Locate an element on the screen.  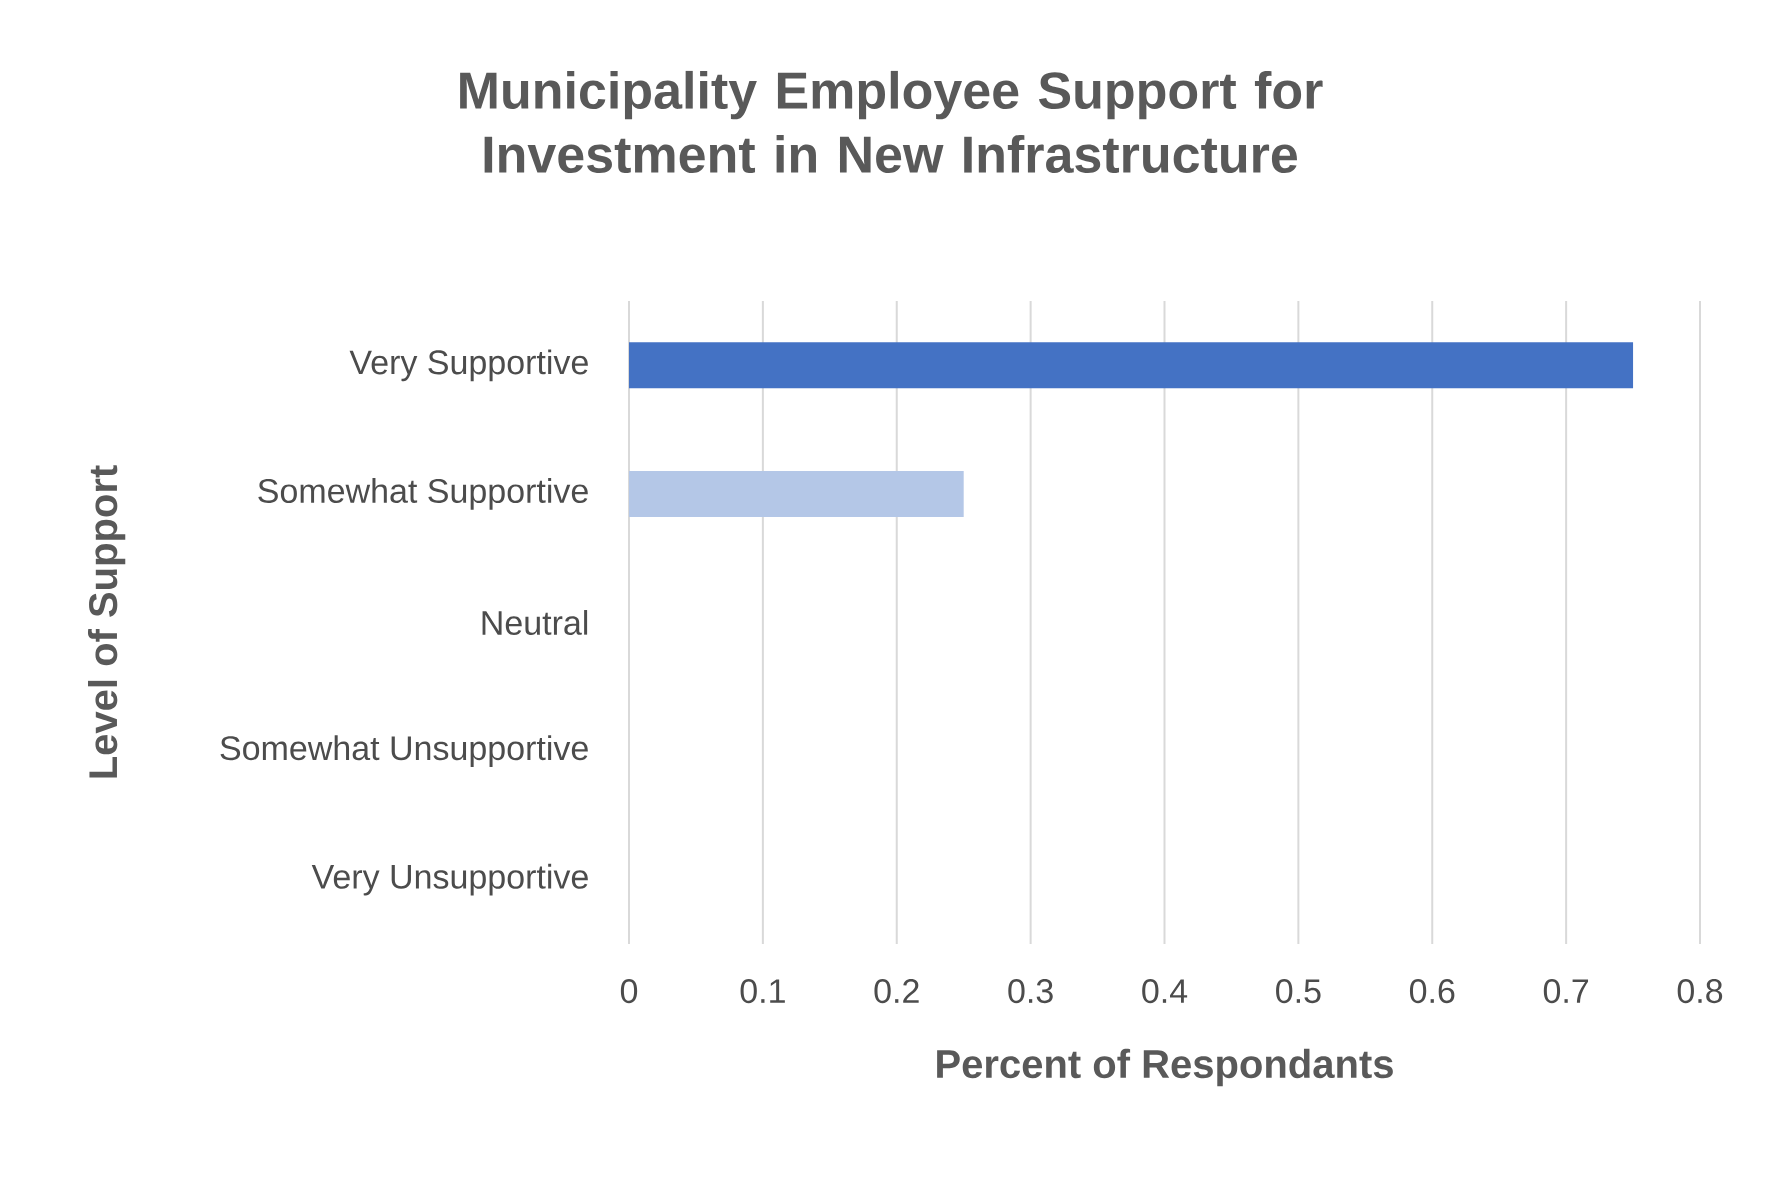
x-tick-label: 0.8 is located at coordinates (1700, 991).